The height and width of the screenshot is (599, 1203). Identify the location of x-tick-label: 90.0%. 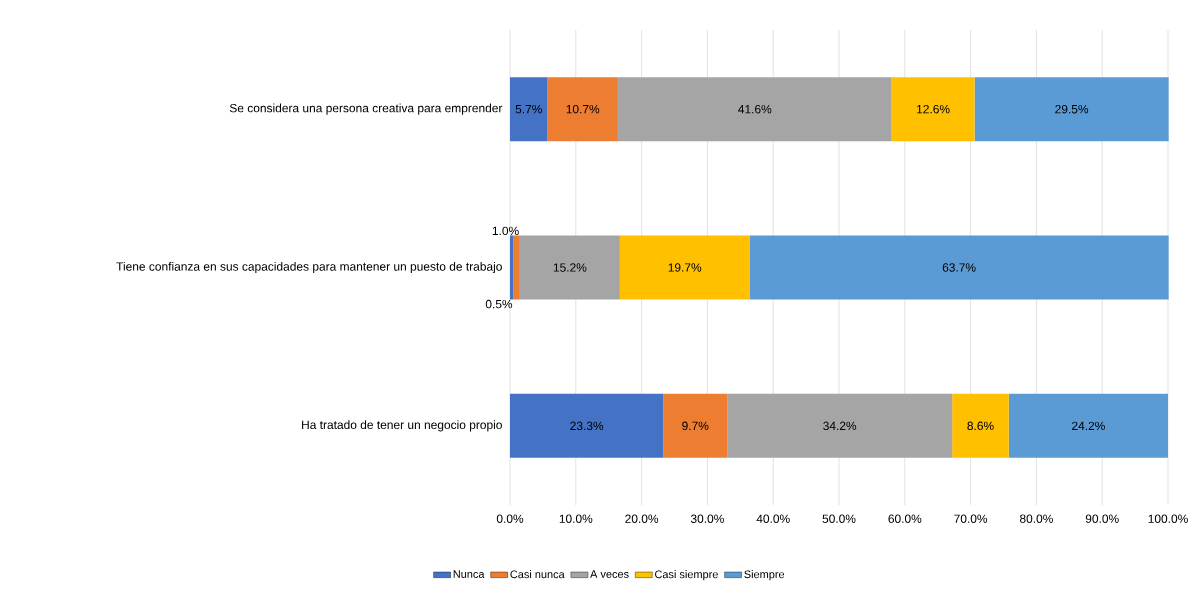
(1102, 518).